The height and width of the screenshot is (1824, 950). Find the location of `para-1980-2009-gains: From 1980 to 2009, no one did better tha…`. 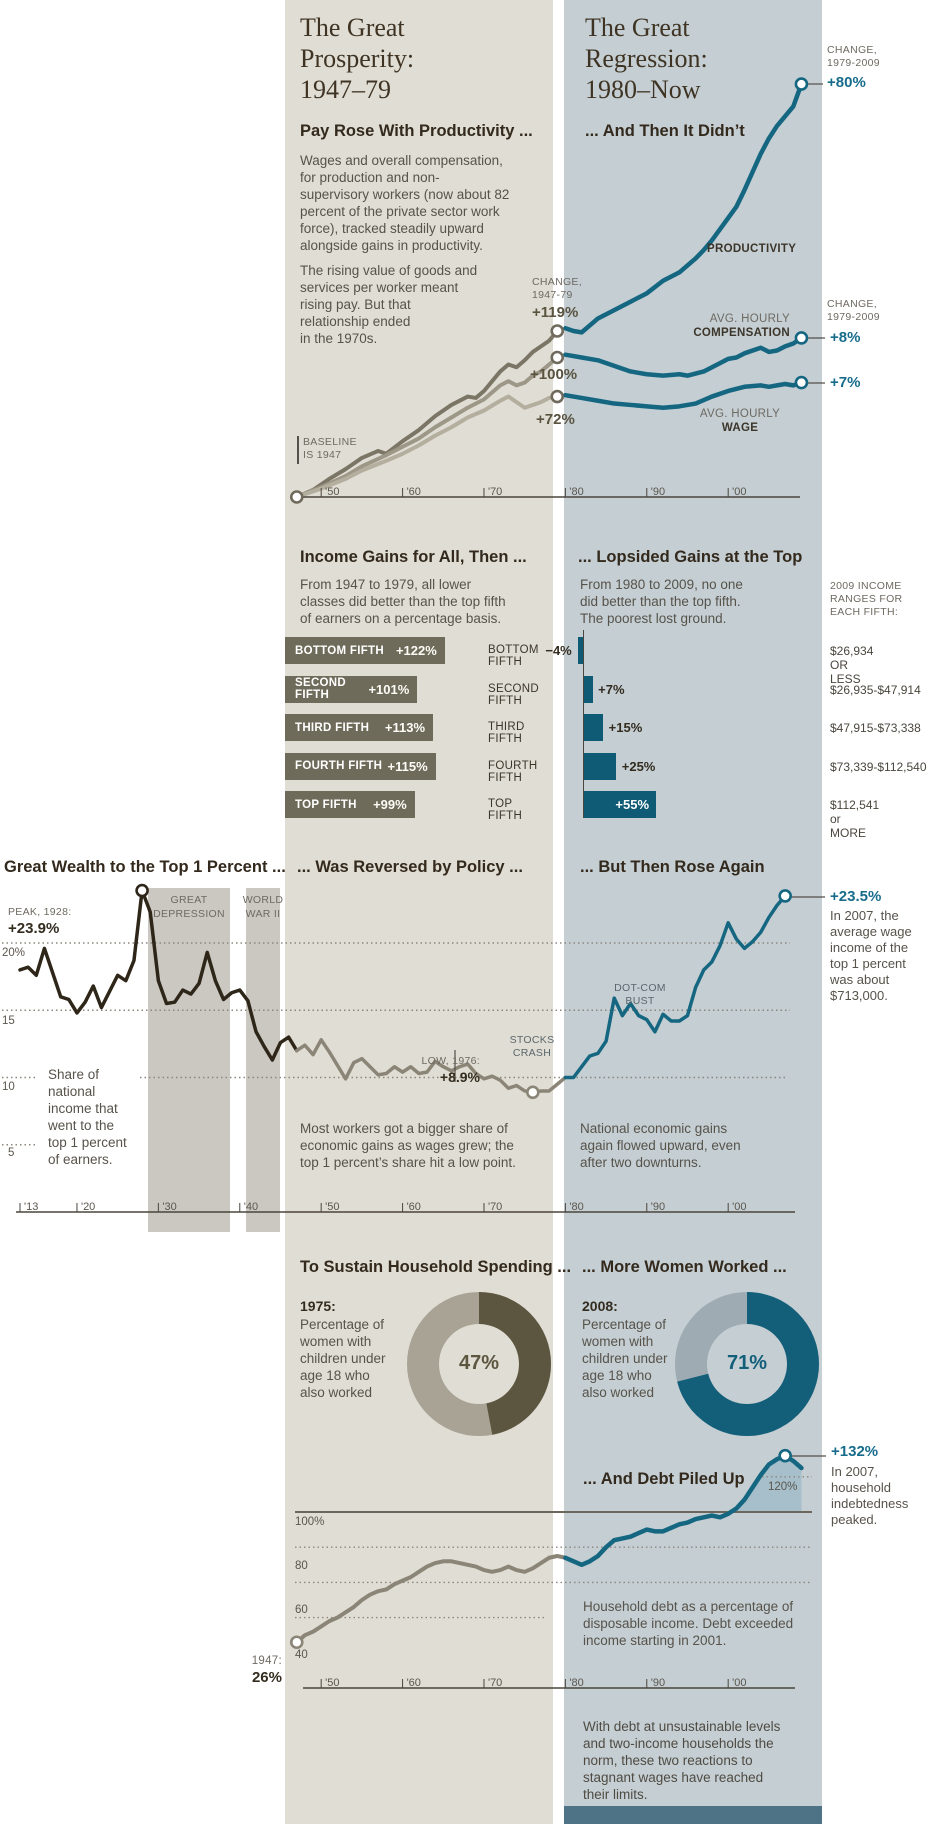

para-1980-2009-gains: From 1980 to 2009, no one did better tha… is located at coordinates (661, 601).